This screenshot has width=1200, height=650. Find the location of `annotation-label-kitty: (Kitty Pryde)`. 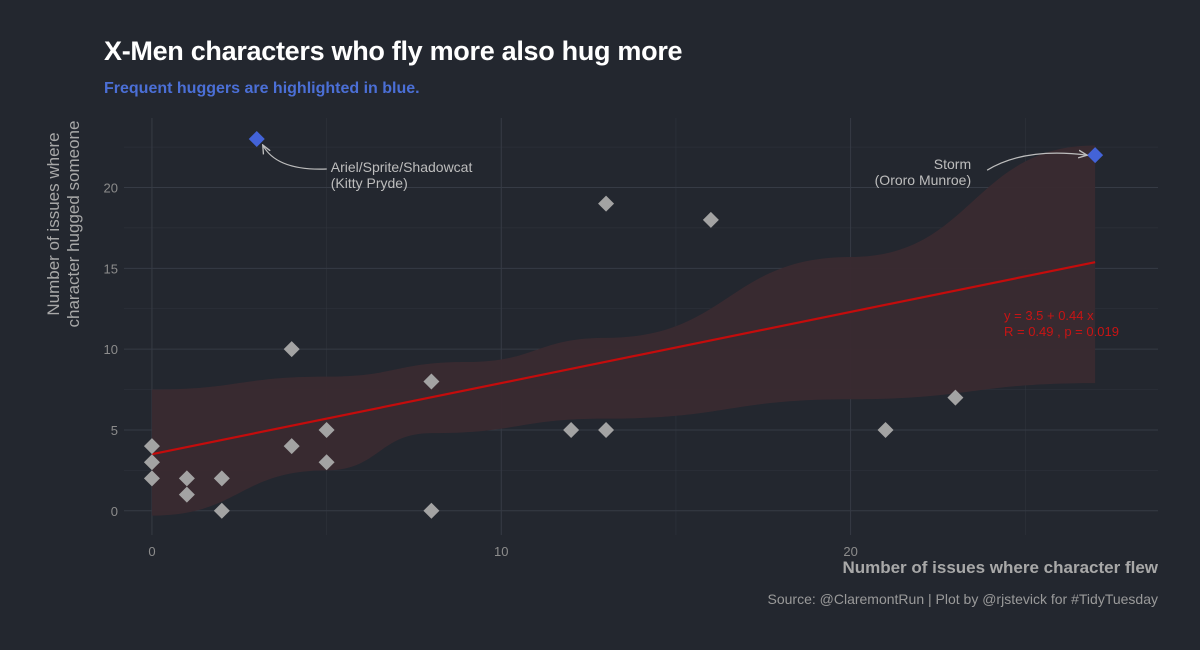

annotation-label-kitty: (Kitty Pryde) is located at coordinates (369, 183).